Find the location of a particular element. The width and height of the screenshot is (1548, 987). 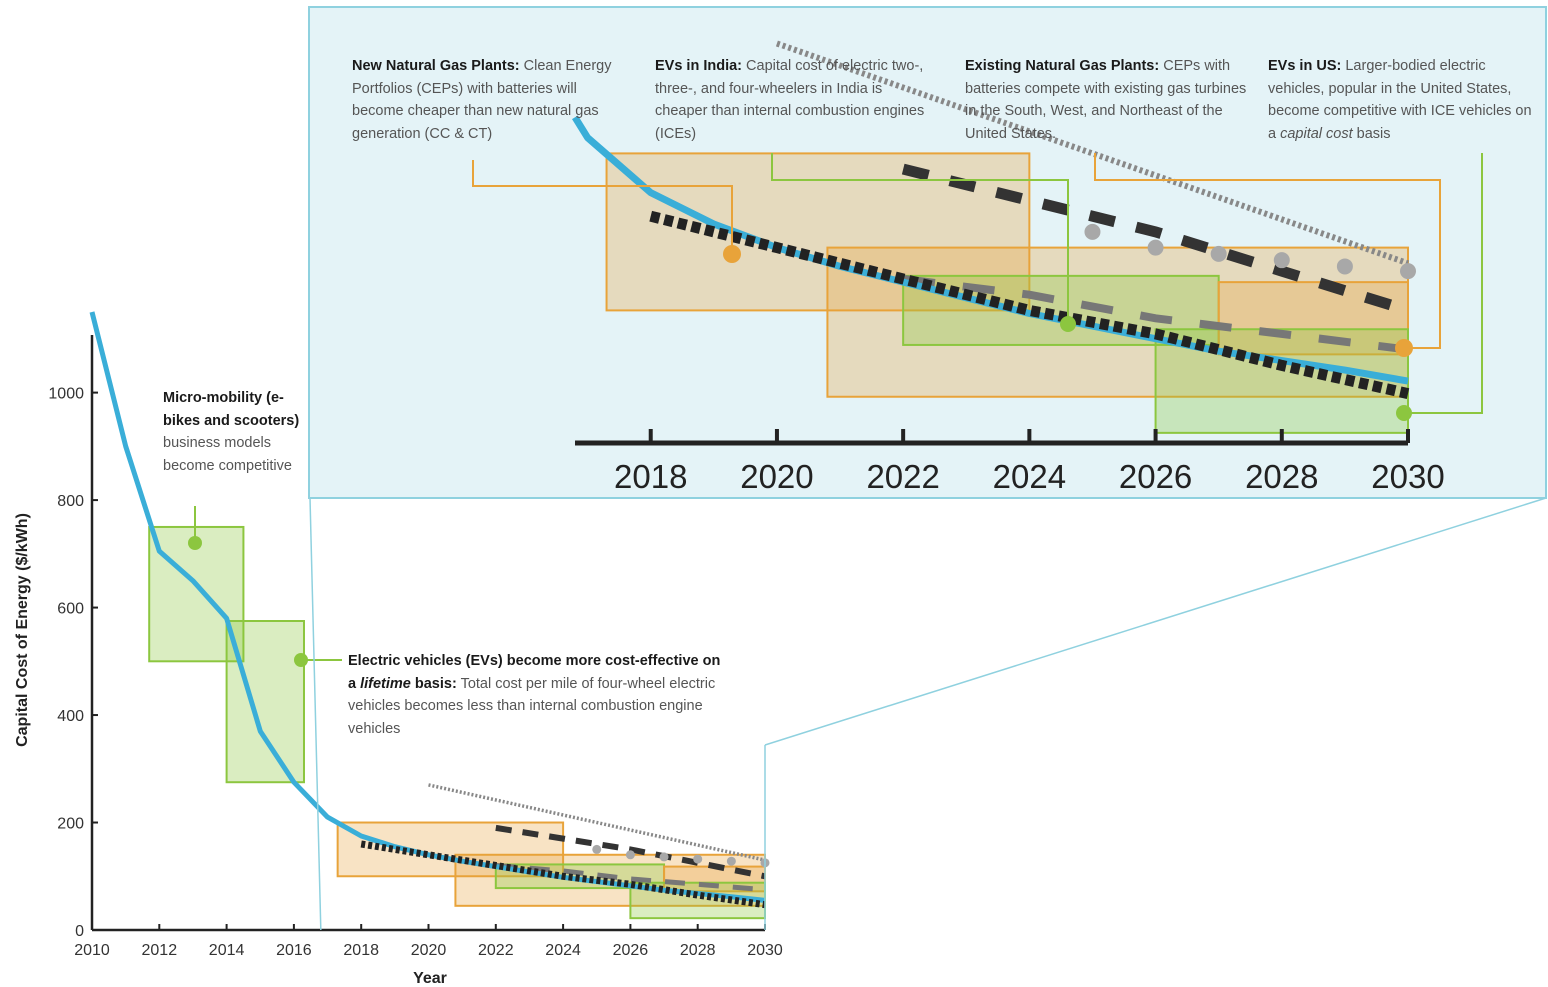

annotation-evs-india-title: EVs in India: is located at coordinates (699, 66).